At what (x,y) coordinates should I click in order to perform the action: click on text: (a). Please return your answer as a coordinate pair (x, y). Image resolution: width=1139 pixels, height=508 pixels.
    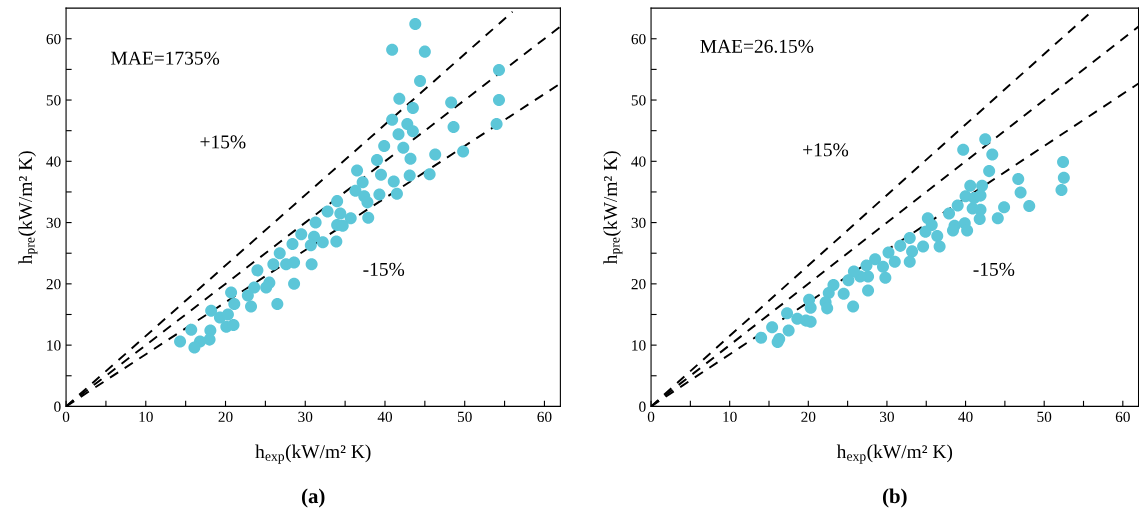
    Looking at the image, I should click on (313, 498).